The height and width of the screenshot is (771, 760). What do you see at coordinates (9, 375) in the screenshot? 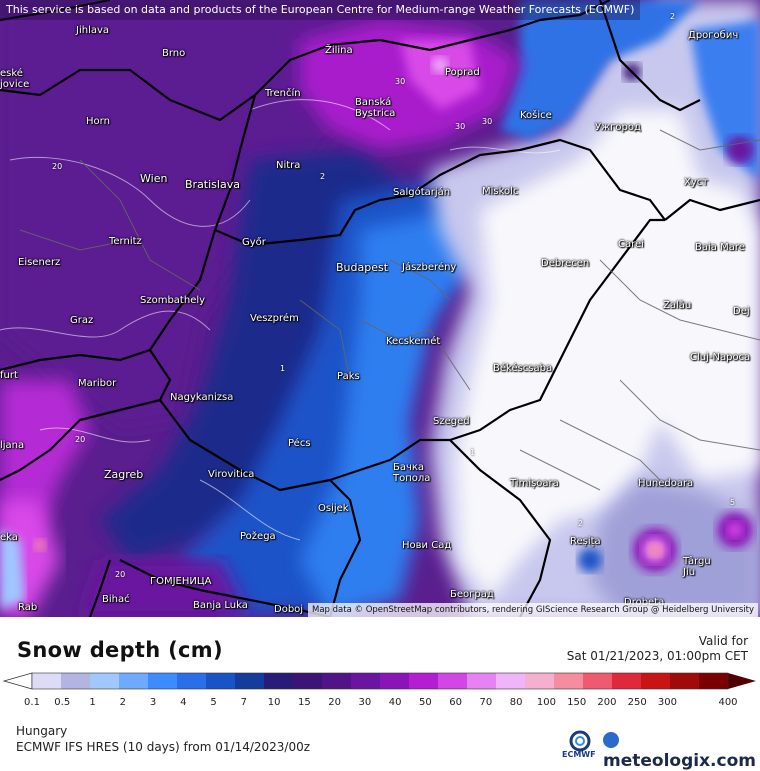
I see `city-label: furt` at bounding box center [9, 375].